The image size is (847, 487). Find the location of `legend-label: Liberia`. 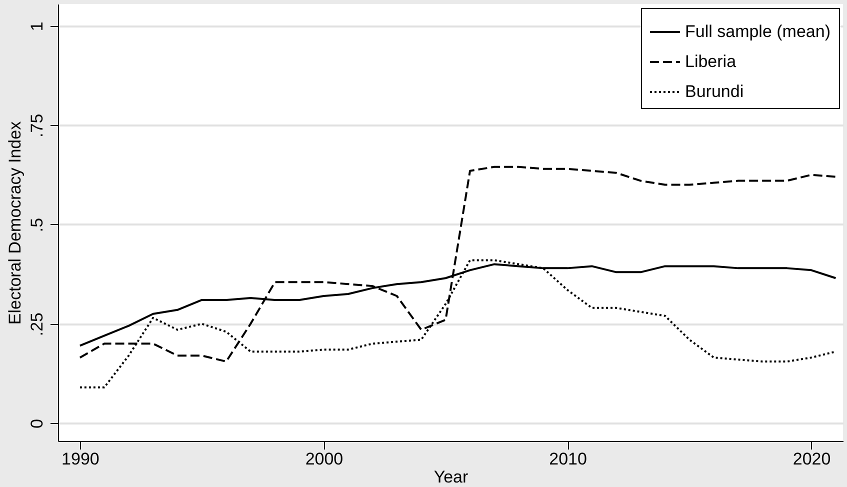

legend-label: Liberia is located at coordinates (711, 61).